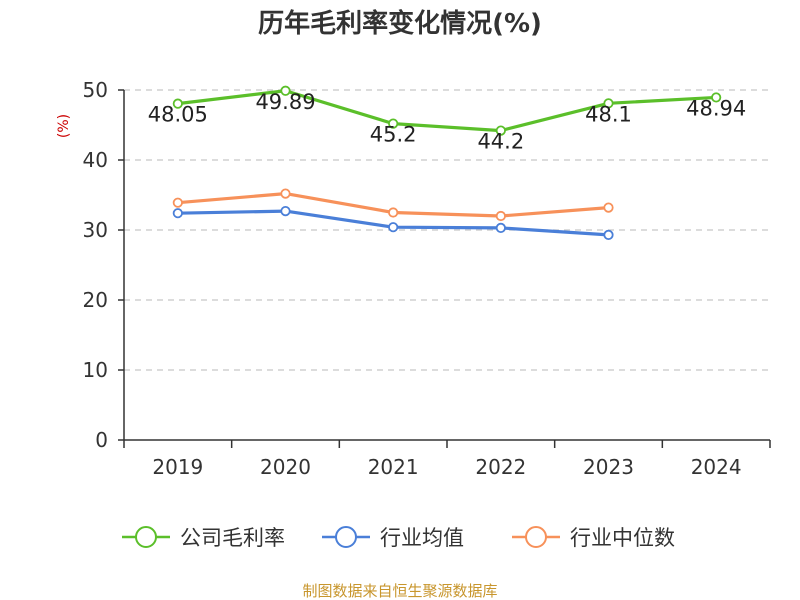 This screenshot has width=800, height=600. Describe the element at coordinates (447, 111) in the screenshot. I see `series-line` at that location.